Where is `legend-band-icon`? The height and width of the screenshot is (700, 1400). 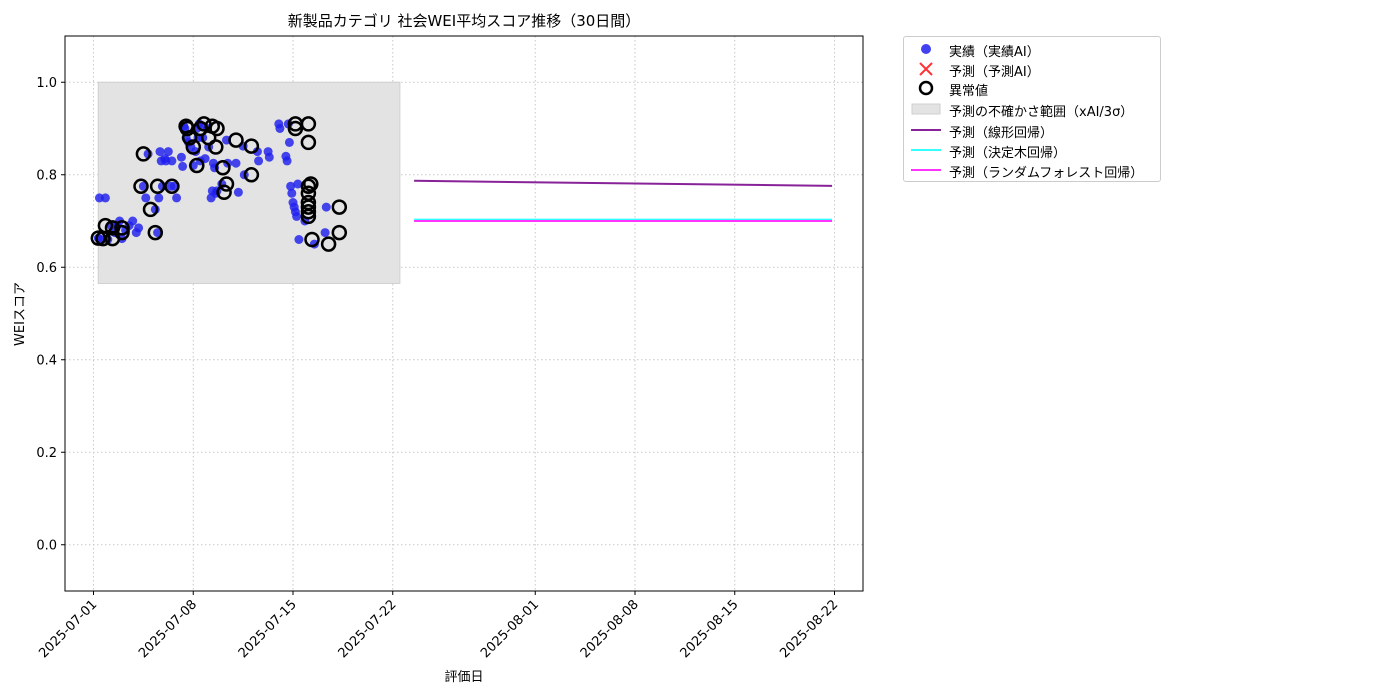 legend-band-icon is located at coordinates (926, 109).